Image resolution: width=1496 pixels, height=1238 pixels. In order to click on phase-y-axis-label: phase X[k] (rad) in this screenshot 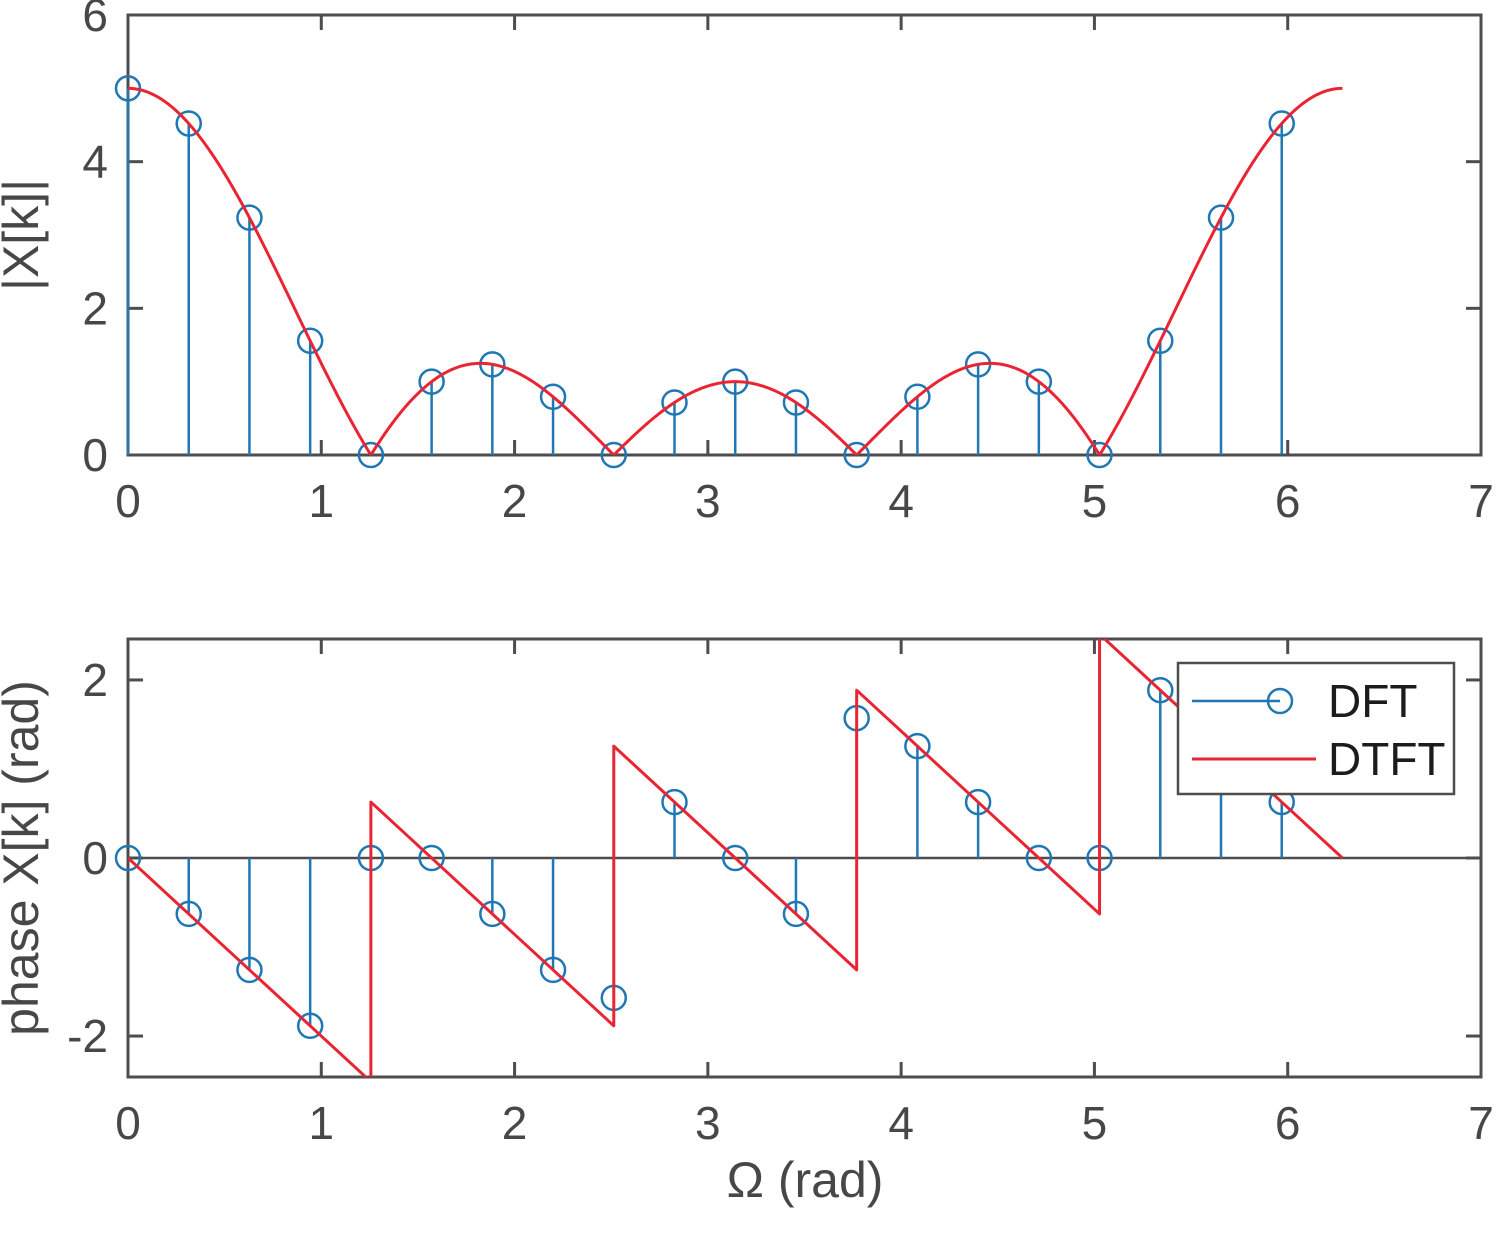, I will do `click(24, 858)`.